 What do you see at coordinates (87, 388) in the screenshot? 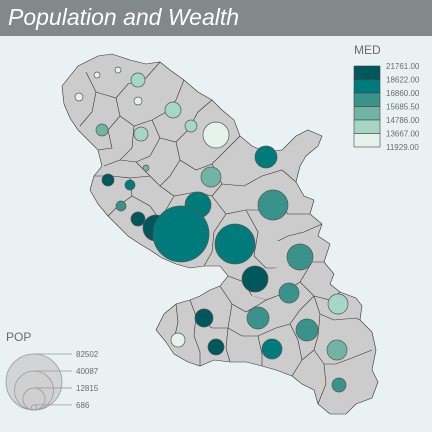
I see `pop-legend-label: 12815` at bounding box center [87, 388].